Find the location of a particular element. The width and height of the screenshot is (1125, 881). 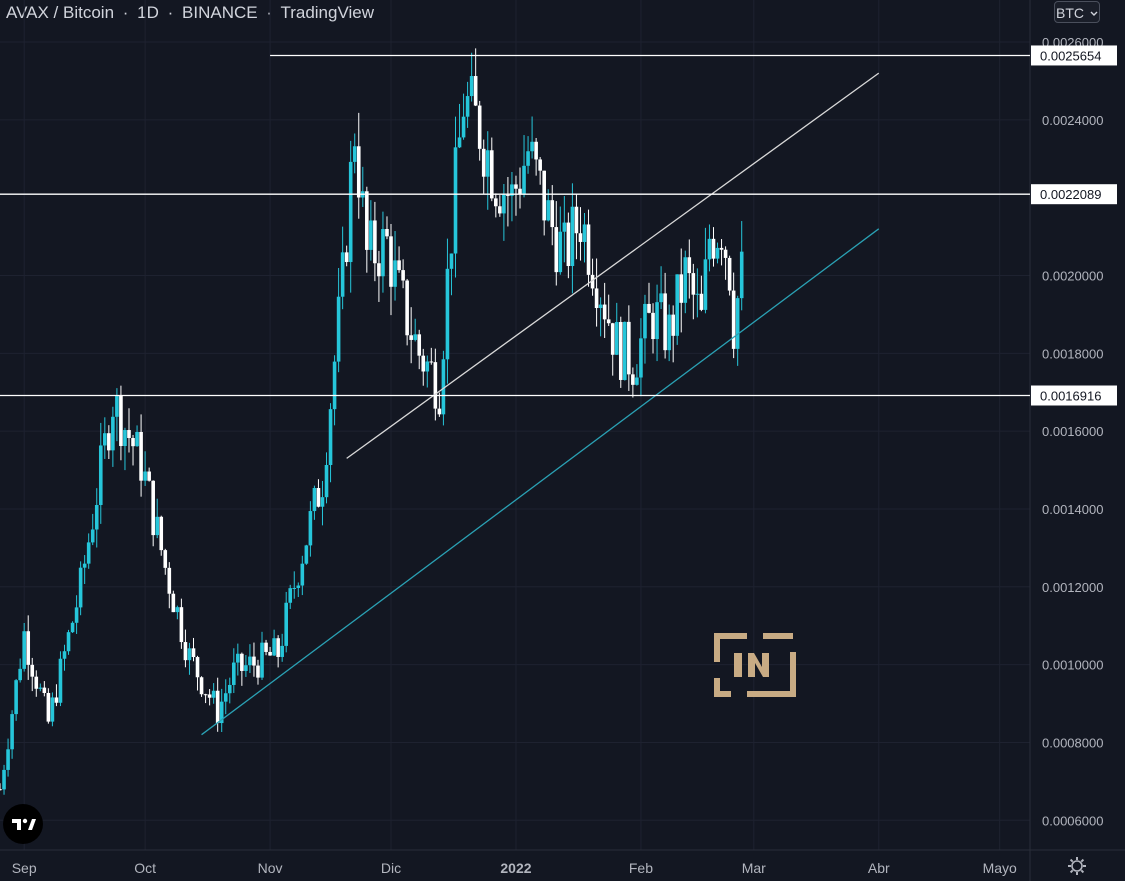

currency-button: BTC is located at coordinates (1077, 12).